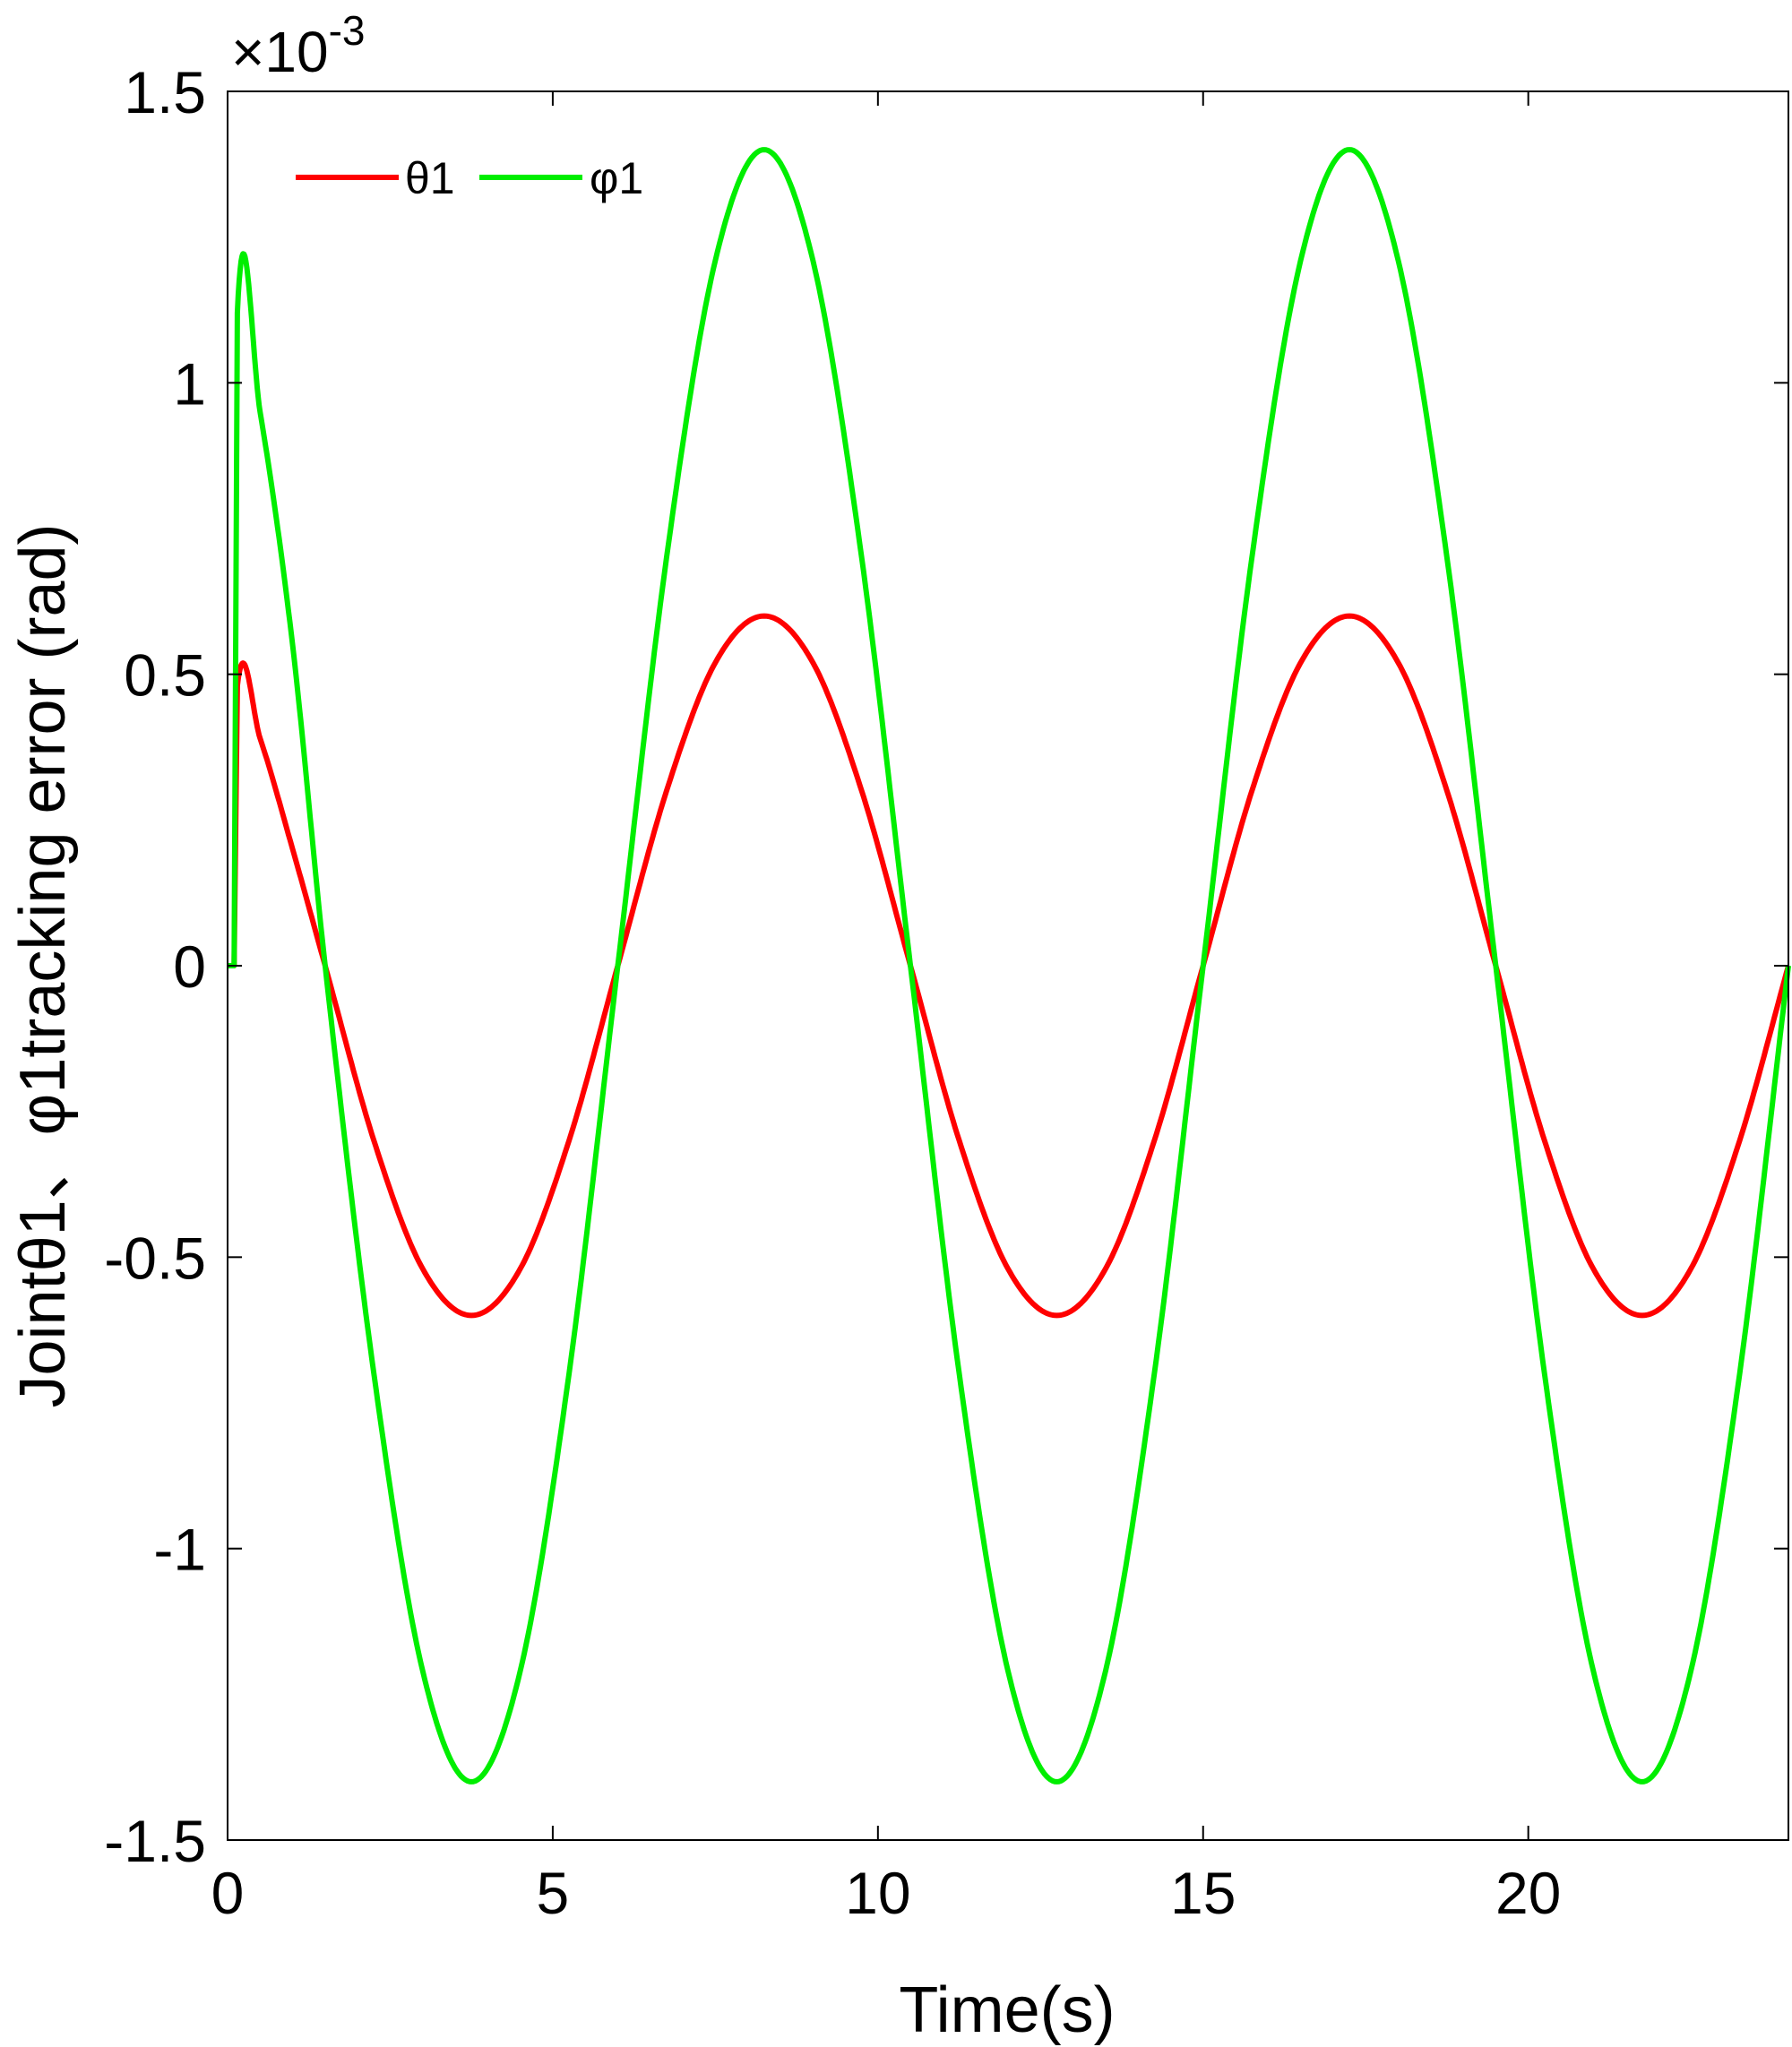 The height and width of the screenshot is (2047, 1792). What do you see at coordinates (430, 178) in the screenshot?
I see `legend-label-theta1: θ1` at bounding box center [430, 178].